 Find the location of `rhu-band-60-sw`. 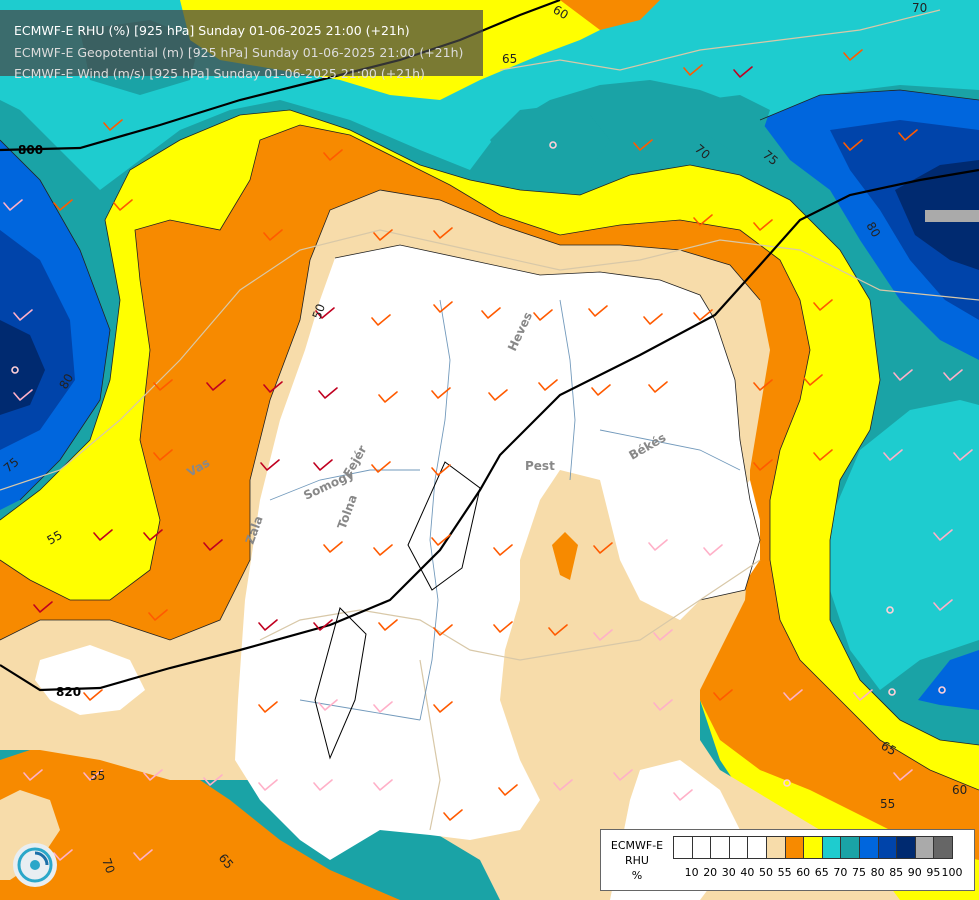

rhu-band-60-sw is located at coordinates (200, 820).